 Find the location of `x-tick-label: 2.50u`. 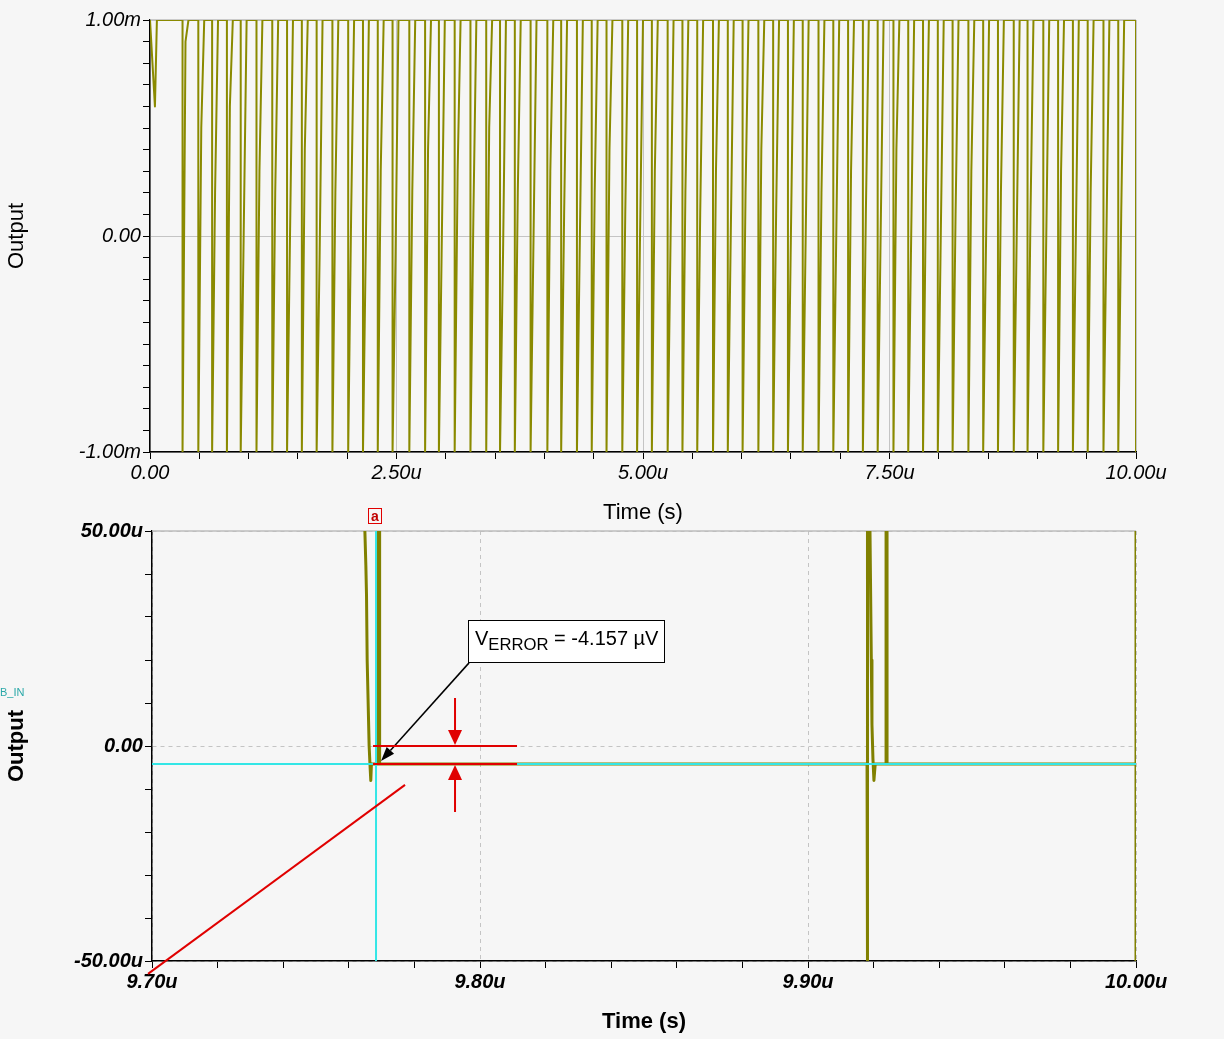

x-tick-label: 2.50u is located at coordinates (396, 471).